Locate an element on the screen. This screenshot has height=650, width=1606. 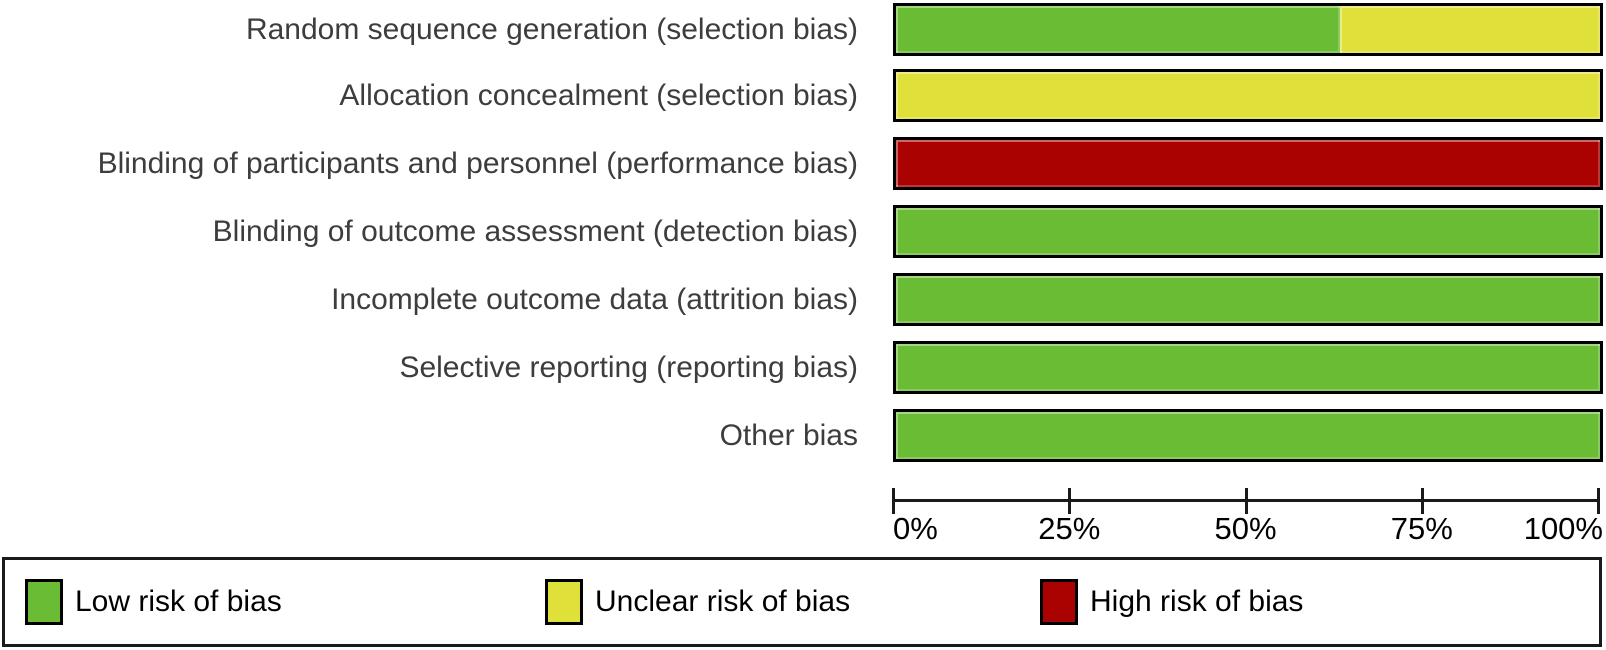
bias-row-label: Allocation concealment (selection bias) is located at coordinates (598, 95).